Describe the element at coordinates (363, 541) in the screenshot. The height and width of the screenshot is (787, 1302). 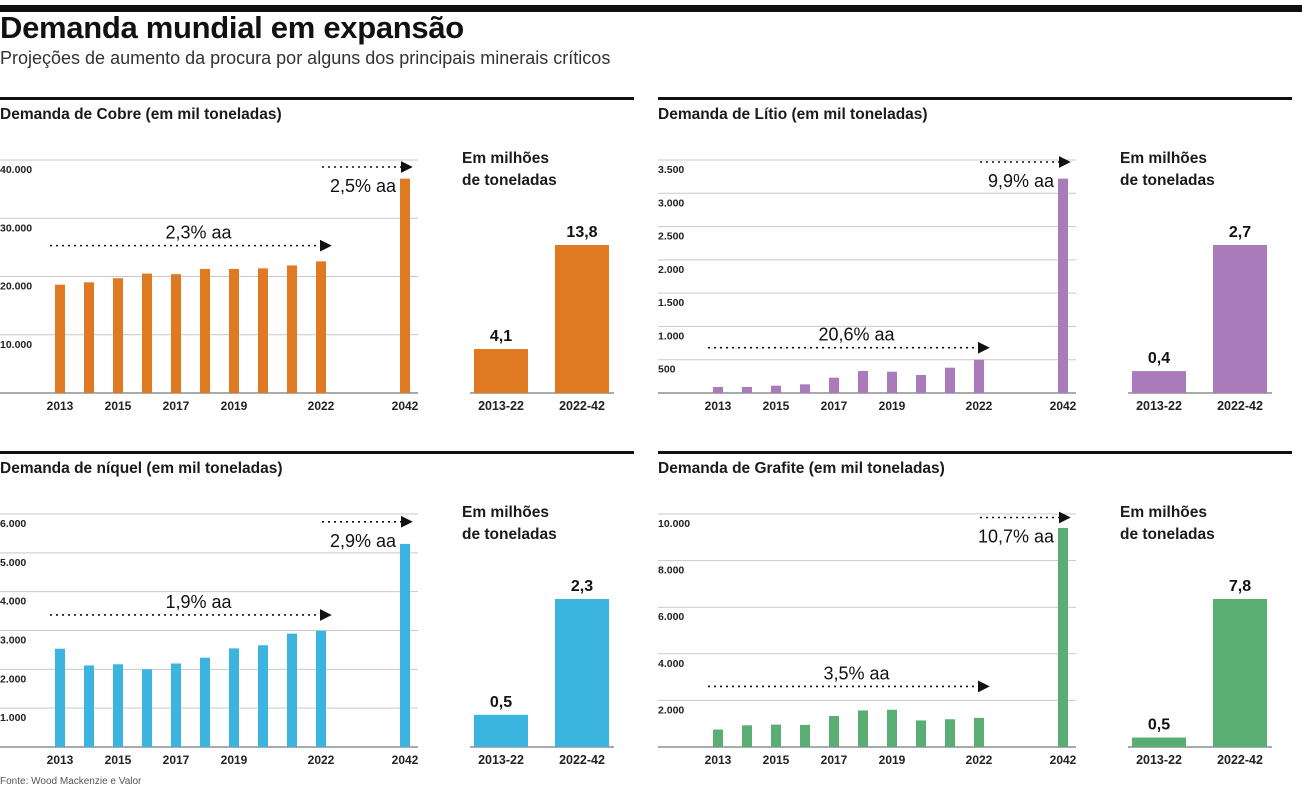
I see `growth-rate-label: 2,9% aa` at that location.